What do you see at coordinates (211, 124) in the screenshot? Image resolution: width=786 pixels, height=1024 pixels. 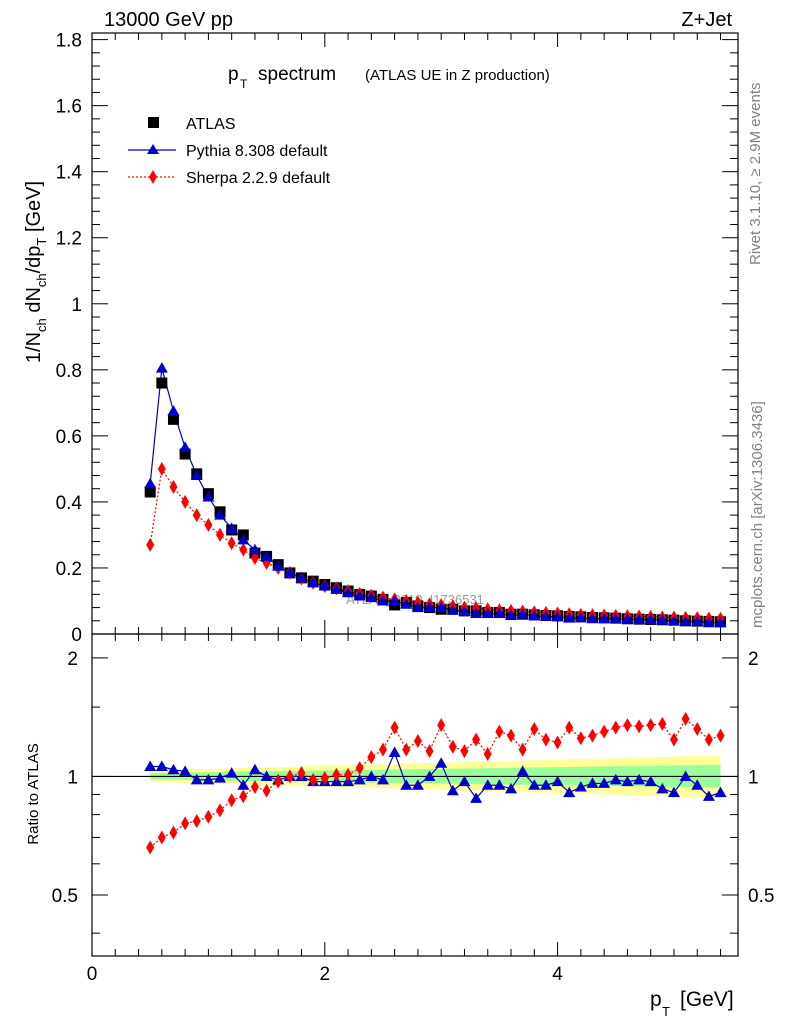 I see `legend-label-atlas: ATLAS` at bounding box center [211, 124].